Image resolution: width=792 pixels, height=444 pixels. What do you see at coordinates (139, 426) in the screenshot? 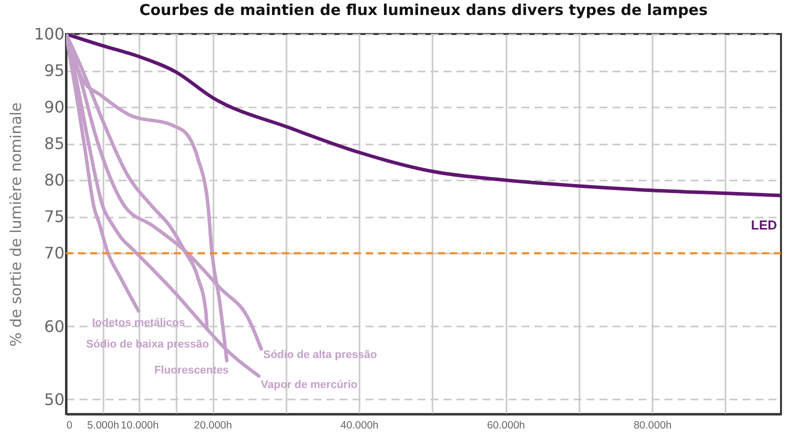
I see `x-tick-label: 10.000h` at bounding box center [139, 426].